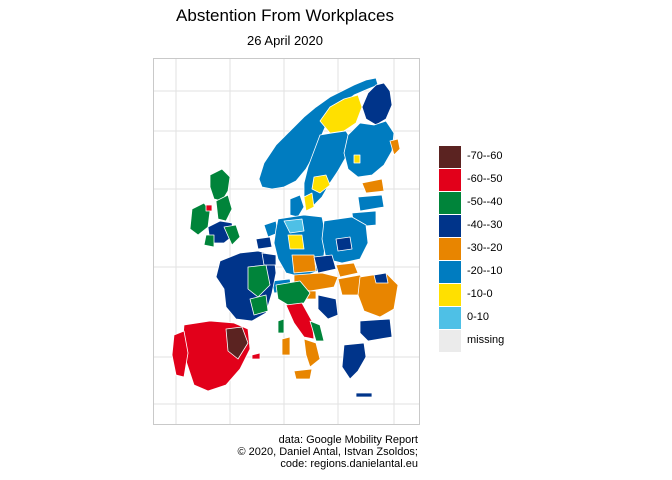 This screenshot has height=480, width=672. I want to click on region-sardinia, so click(286, 346).